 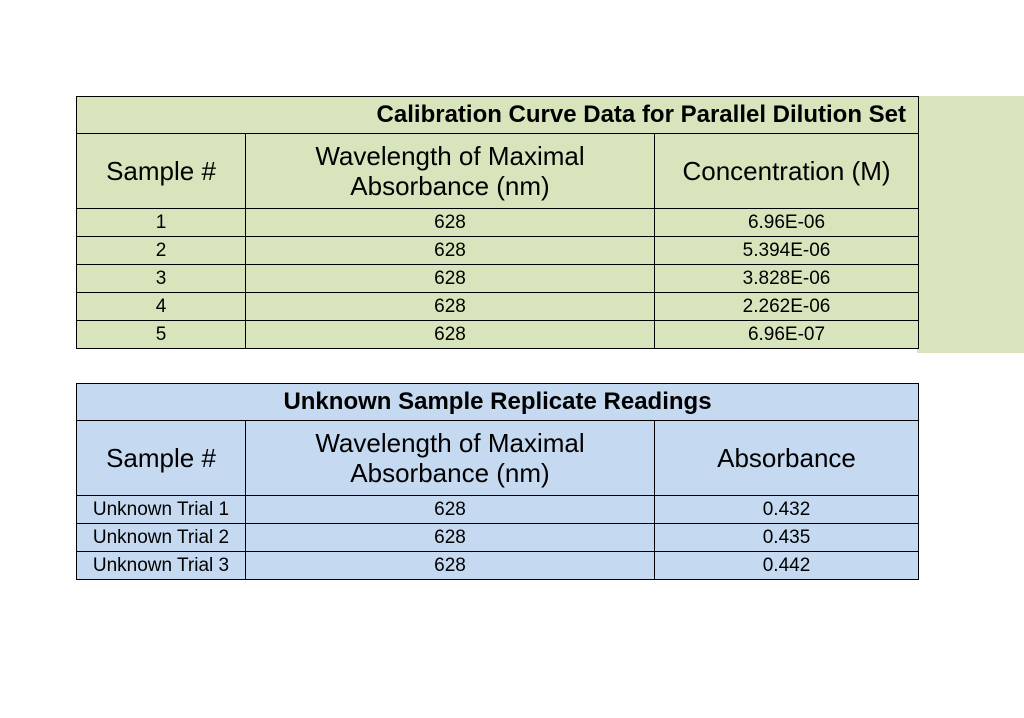 I want to click on cell-concentration: 2.262E-06, so click(x=786, y=306).